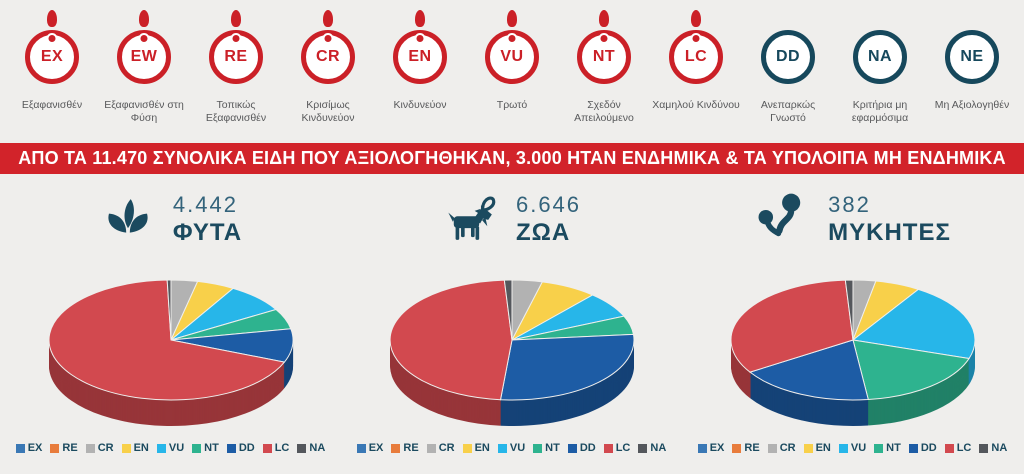 This screenshot has width=1024, height=474. What do you see at coordinates (420, 105) in the screenshot?
I see `badge-label: Κινδυνεύον` at bounding box center [420, 105].